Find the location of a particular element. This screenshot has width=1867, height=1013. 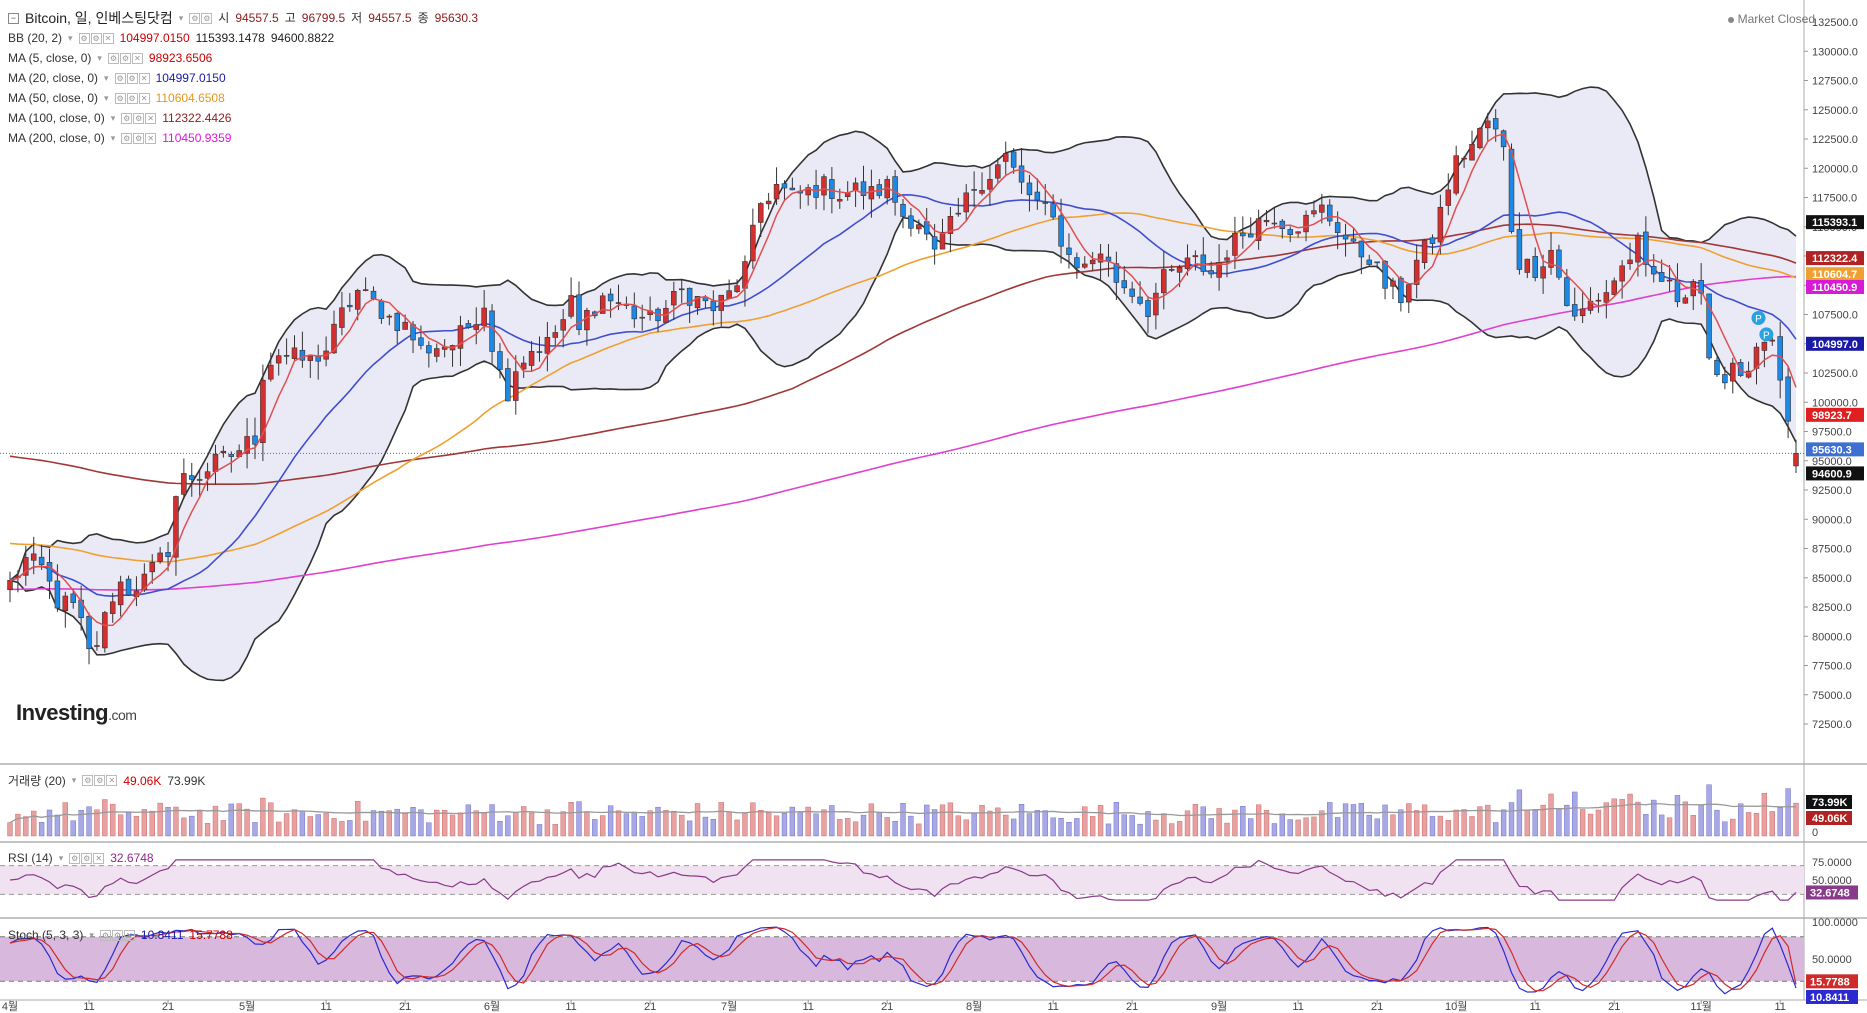

price-tick-label: 127500.0 is located at coordinates (1835, 82).